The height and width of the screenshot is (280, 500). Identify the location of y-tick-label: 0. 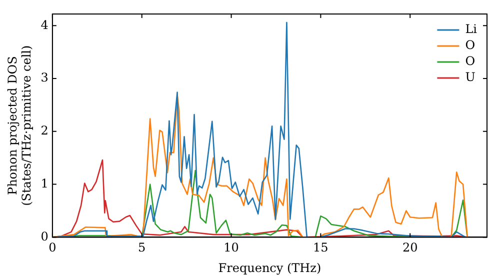
(44, 236).